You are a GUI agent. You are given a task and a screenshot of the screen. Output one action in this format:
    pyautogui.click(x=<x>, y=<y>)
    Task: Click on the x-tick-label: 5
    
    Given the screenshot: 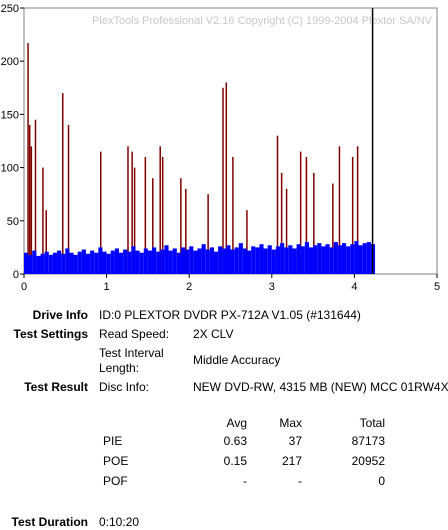 What is the action you would take?
    pyautogui.click(x=437, y=287)
    